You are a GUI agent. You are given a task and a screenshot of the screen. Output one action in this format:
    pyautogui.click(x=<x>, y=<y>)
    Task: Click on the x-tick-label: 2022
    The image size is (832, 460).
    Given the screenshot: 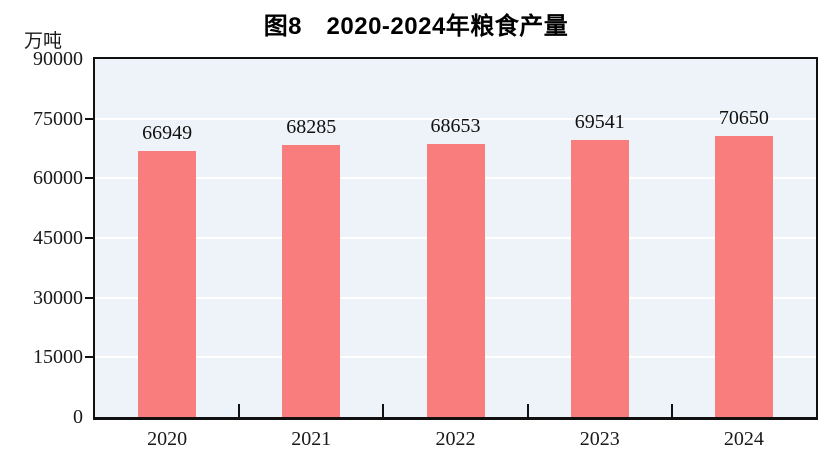 What is the action you would take?
    pyautogui.click(x=455, y=439)
    